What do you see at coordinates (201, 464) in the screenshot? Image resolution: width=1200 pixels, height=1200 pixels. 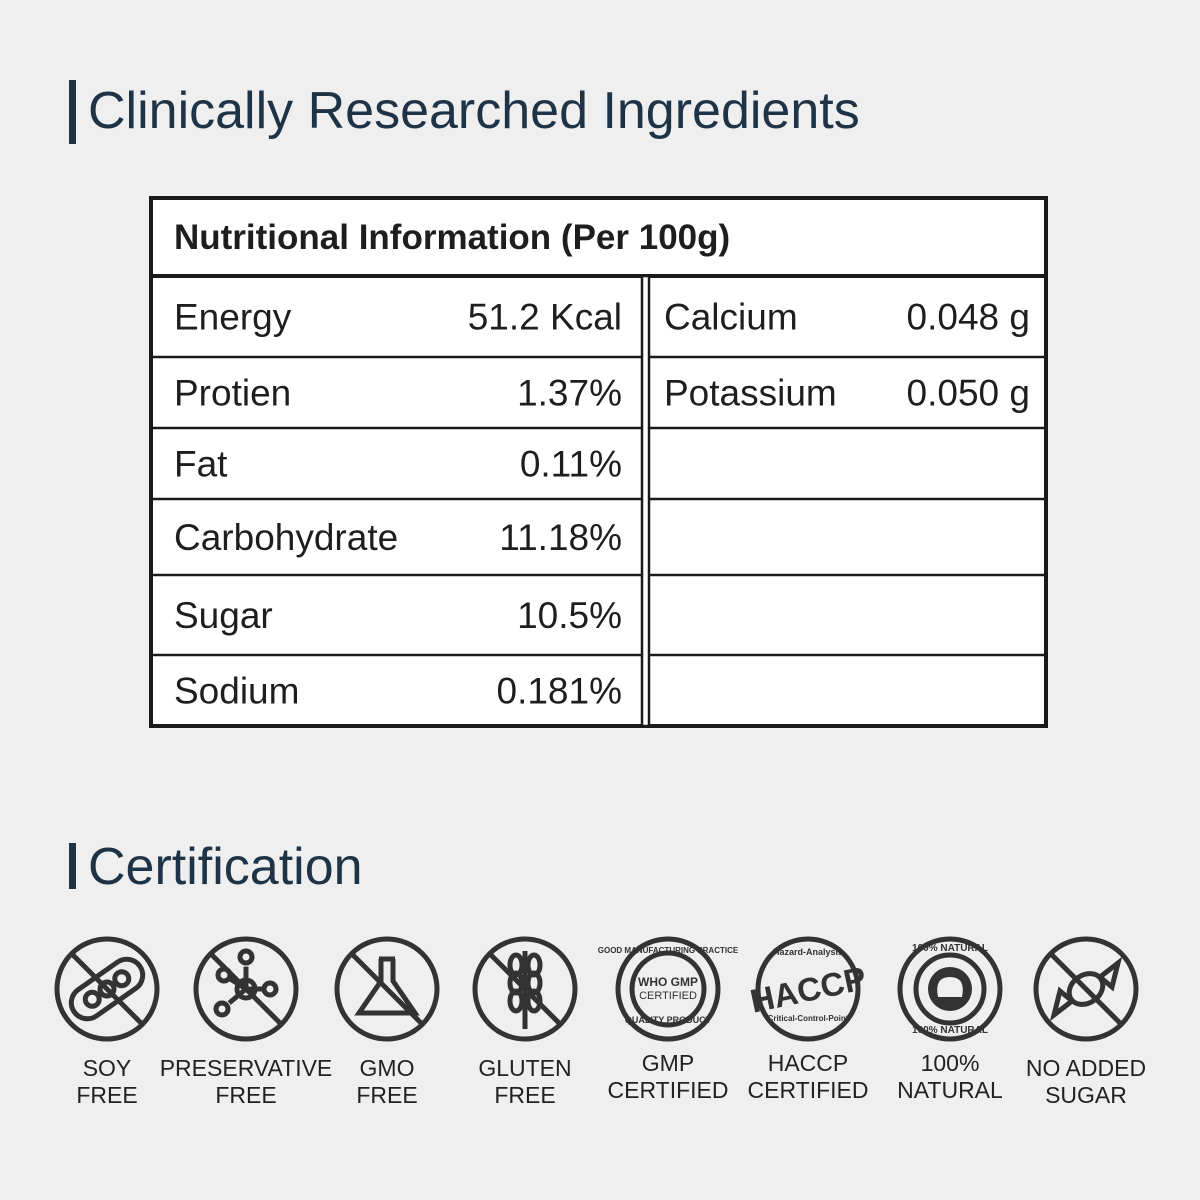 I see `cell-name: Fat` at bounding box center [201, 464].